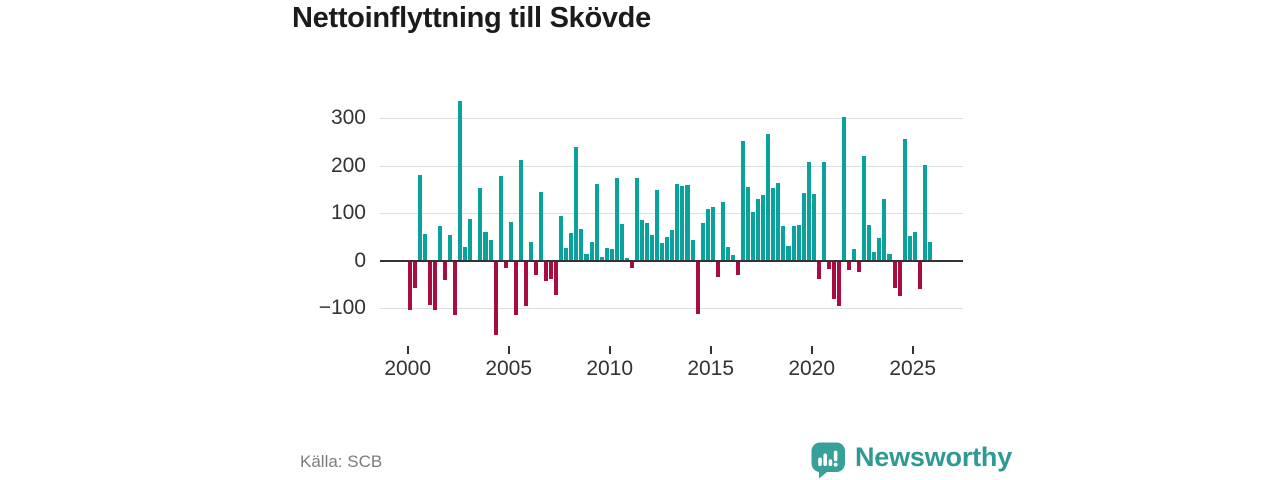  What do you see at coordinates (465, 254) in the screenshot?
I see `bar-2002Q4` at bounding box center [465, 254].